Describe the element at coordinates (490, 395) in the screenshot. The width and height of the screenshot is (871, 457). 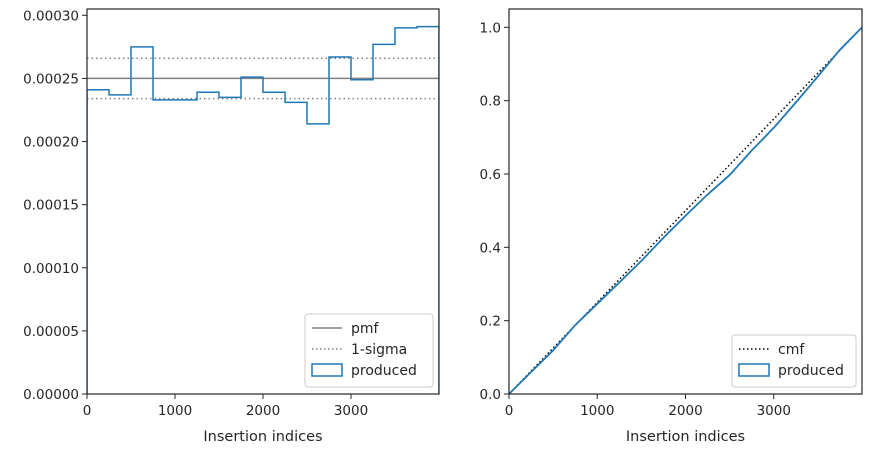
I see `y-tick-label: 0.0` at that location.